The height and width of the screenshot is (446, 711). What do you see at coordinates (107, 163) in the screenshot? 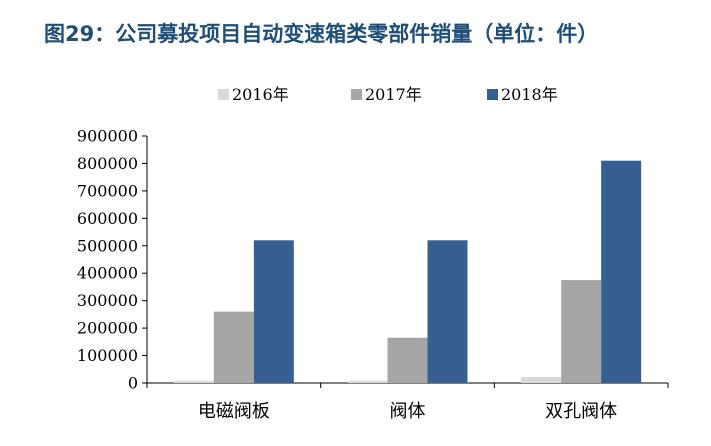
I see `y-tick-label: 800000` at bounding box center [107, 163].